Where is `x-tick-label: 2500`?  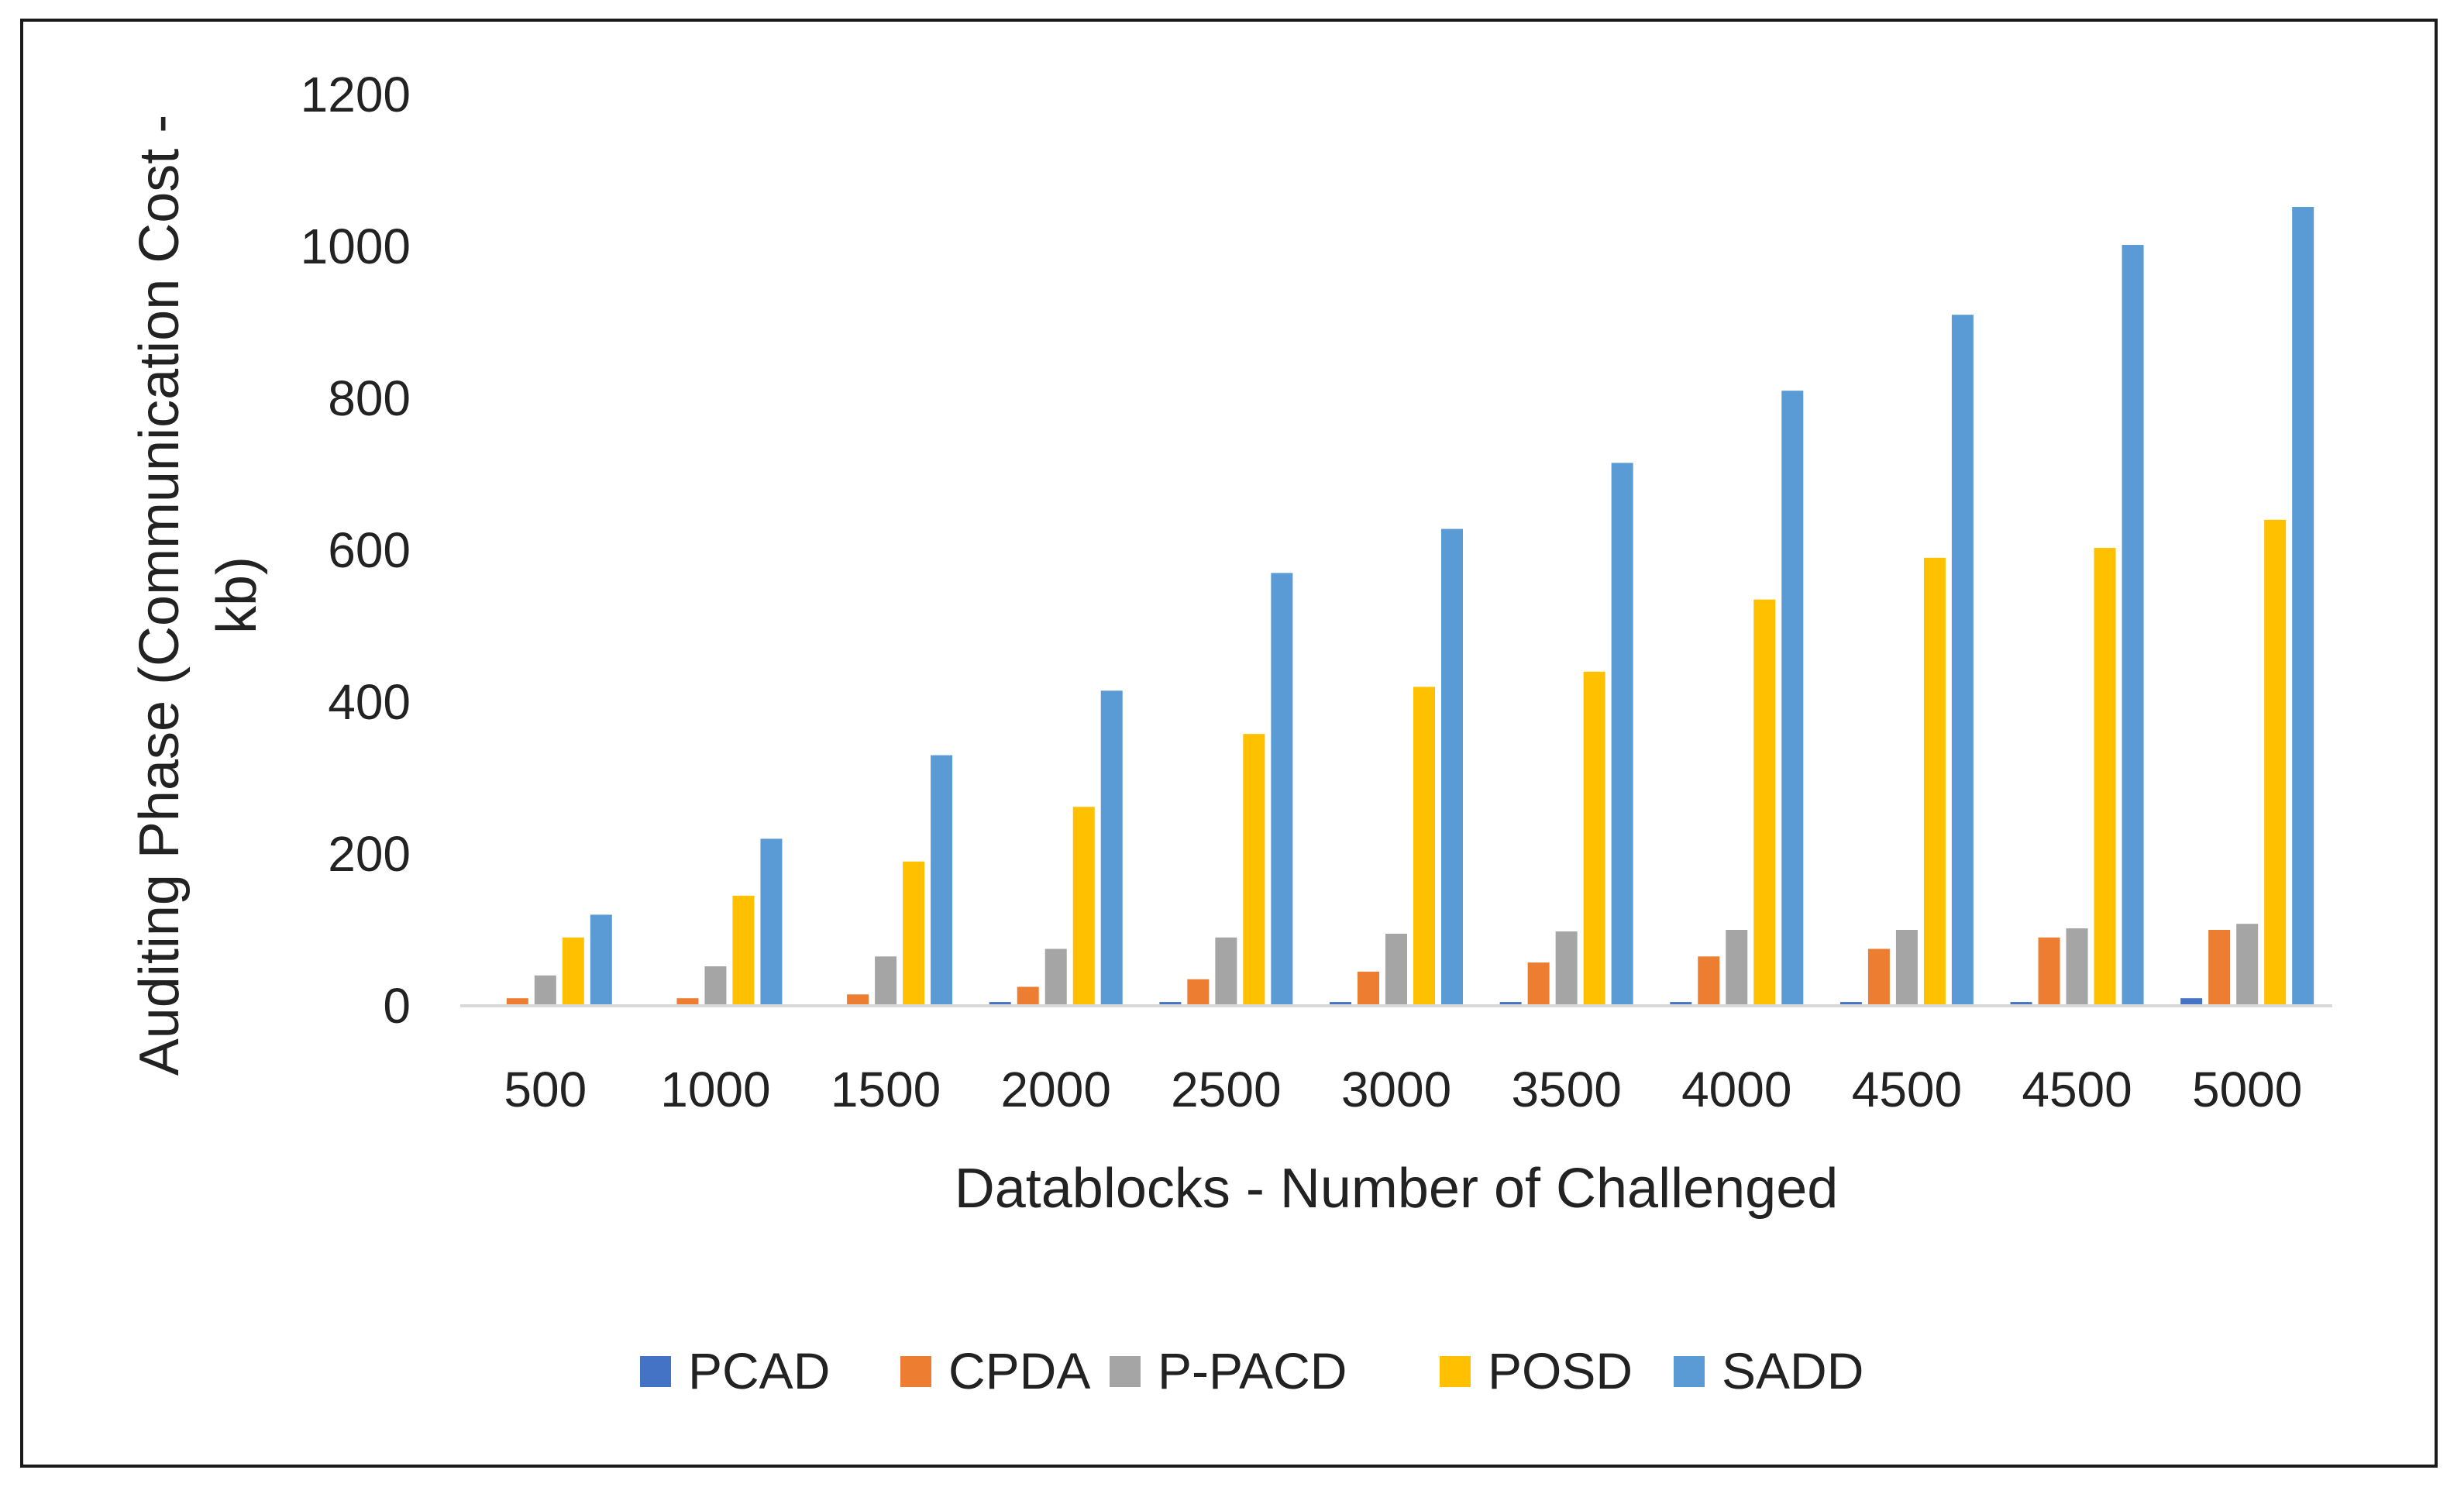 x-tick-label: 2500 is located at coordinates (1226, 1090).